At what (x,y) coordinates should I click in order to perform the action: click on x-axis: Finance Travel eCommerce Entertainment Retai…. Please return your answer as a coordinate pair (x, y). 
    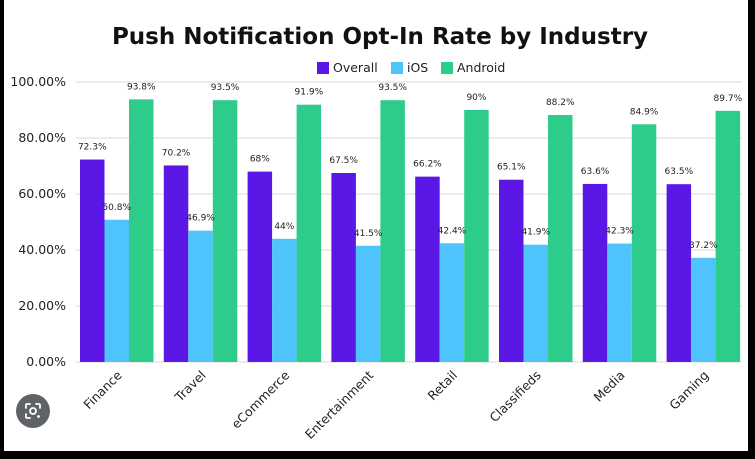
    Looking at the image, I should click on (395, 404).